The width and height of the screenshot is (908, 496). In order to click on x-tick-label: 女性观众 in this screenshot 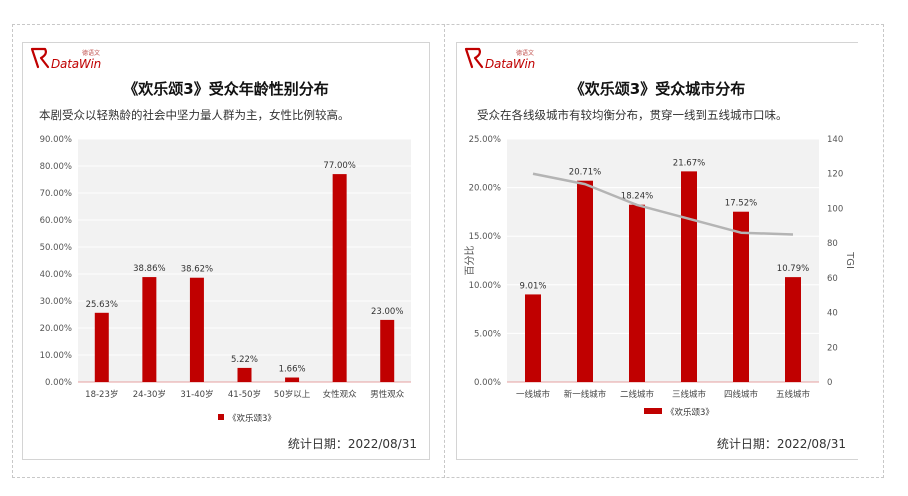, I will do `click(340, 394)`.